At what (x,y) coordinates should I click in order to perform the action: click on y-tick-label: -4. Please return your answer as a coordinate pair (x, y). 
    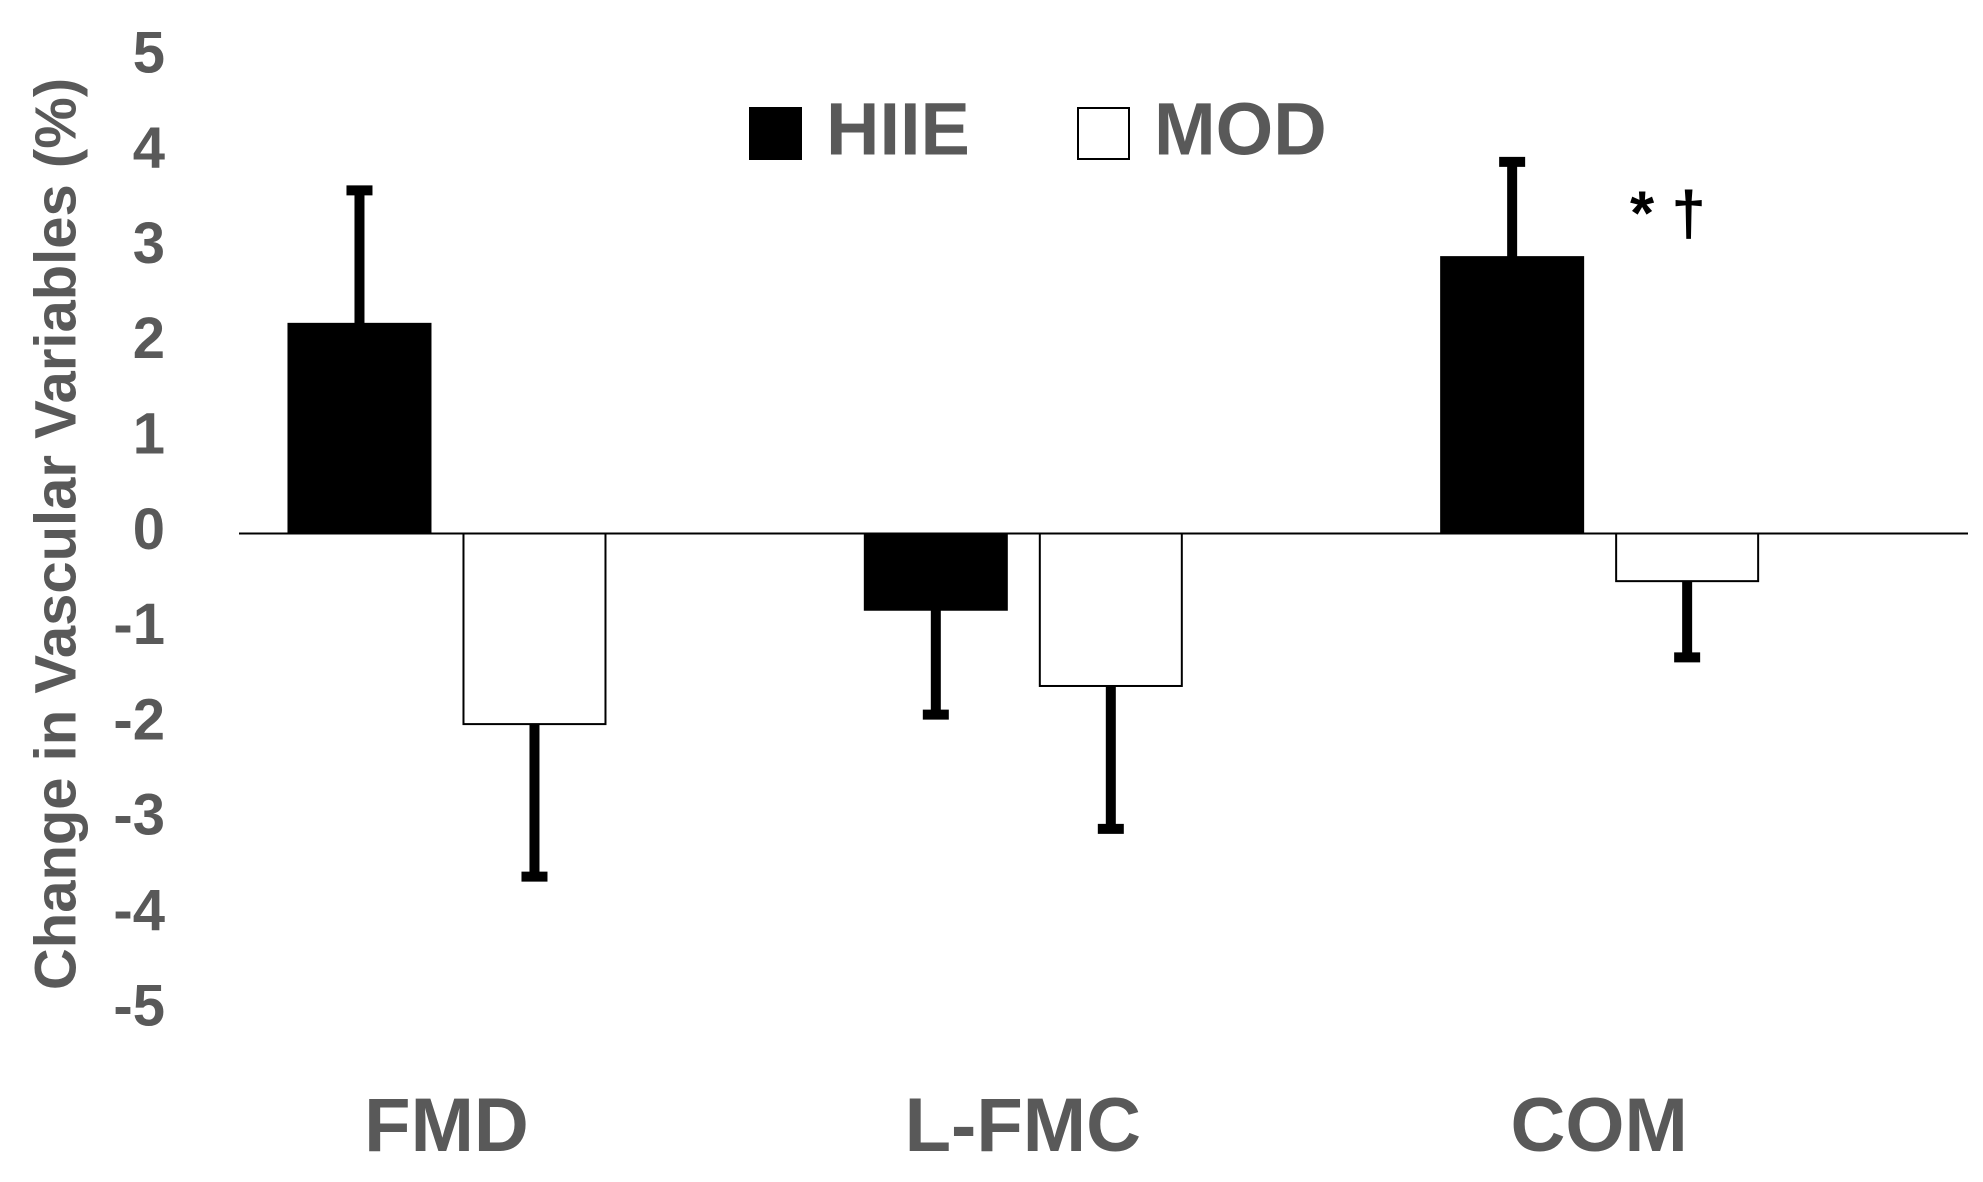
    Looking at the image, I should click on (139, 910).